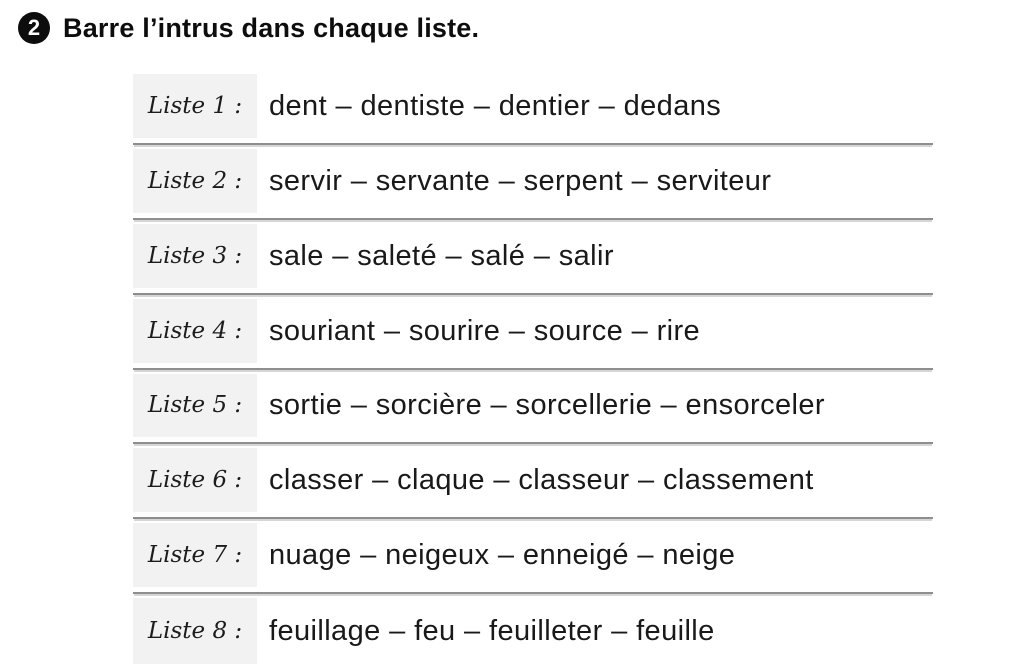 The width and height of the screenshot is (1024, 669). Describe the element at coordinates (271, 27) in the screenshot. I see `exercise-instruction: Barre l’intrus dans chaque liste.` at that location.